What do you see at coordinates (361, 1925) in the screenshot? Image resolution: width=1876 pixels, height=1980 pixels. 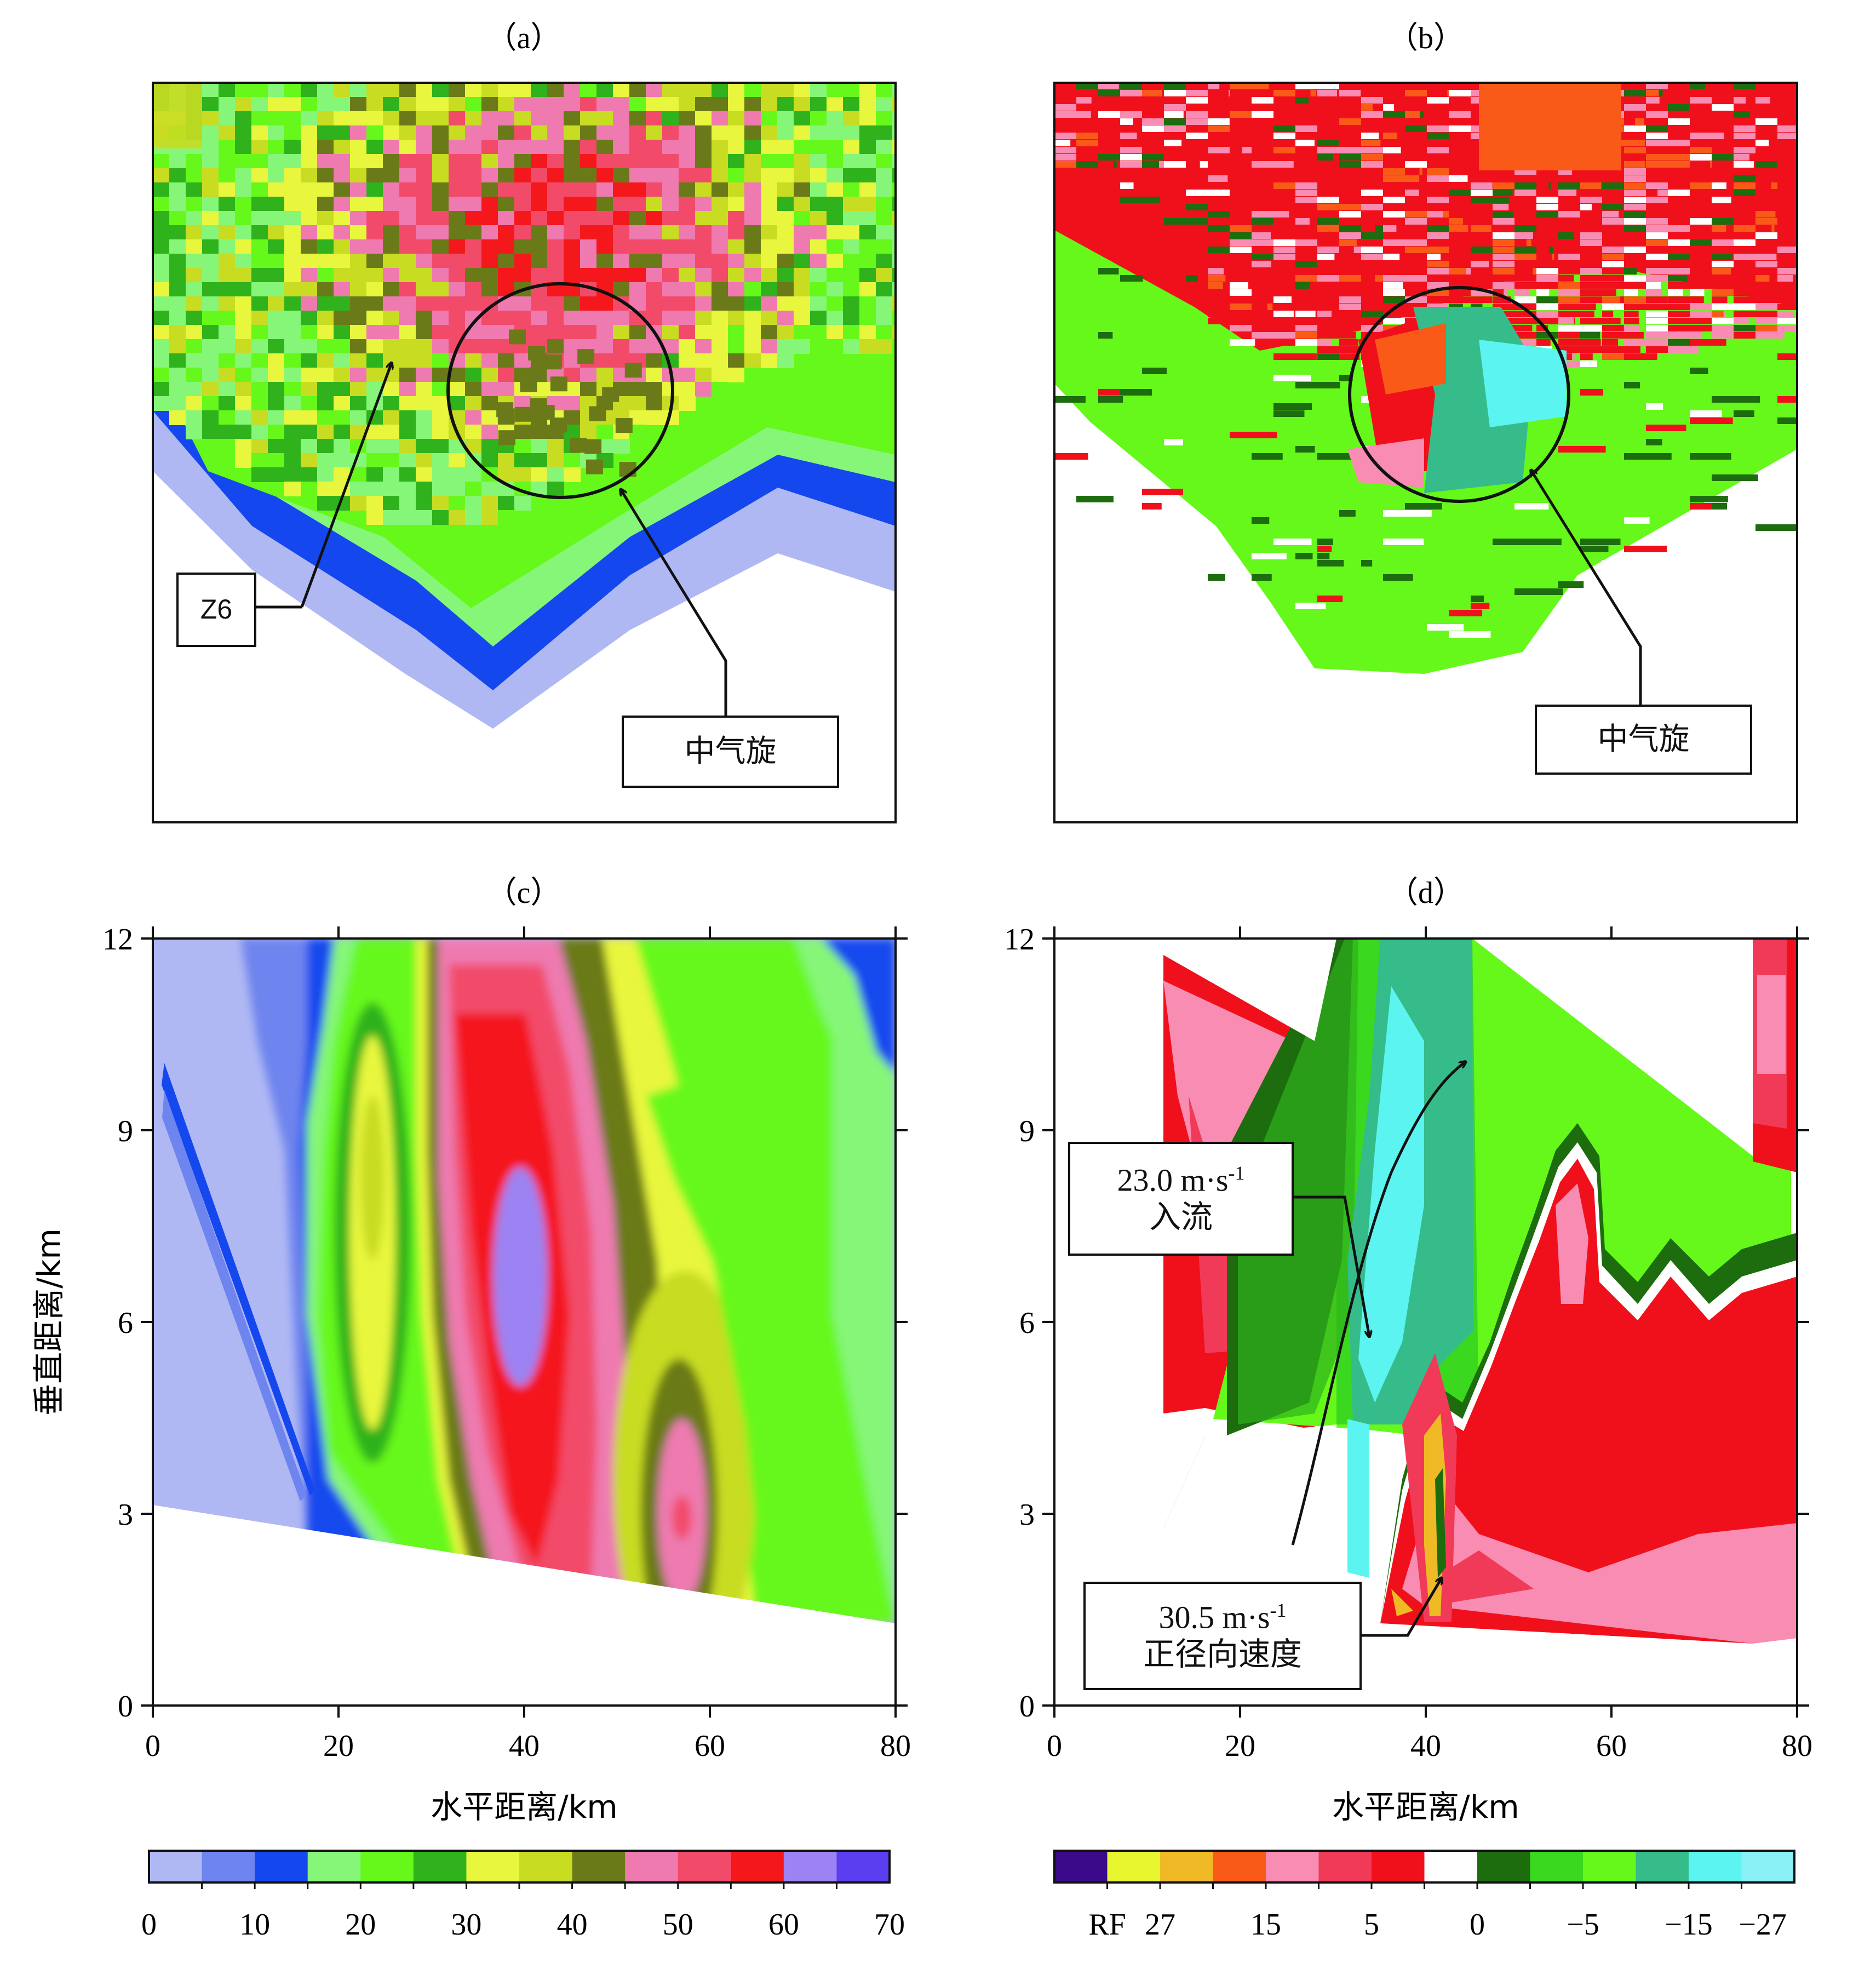 I see `cb-refl-label: 20` at bounding box center [361, 1925].